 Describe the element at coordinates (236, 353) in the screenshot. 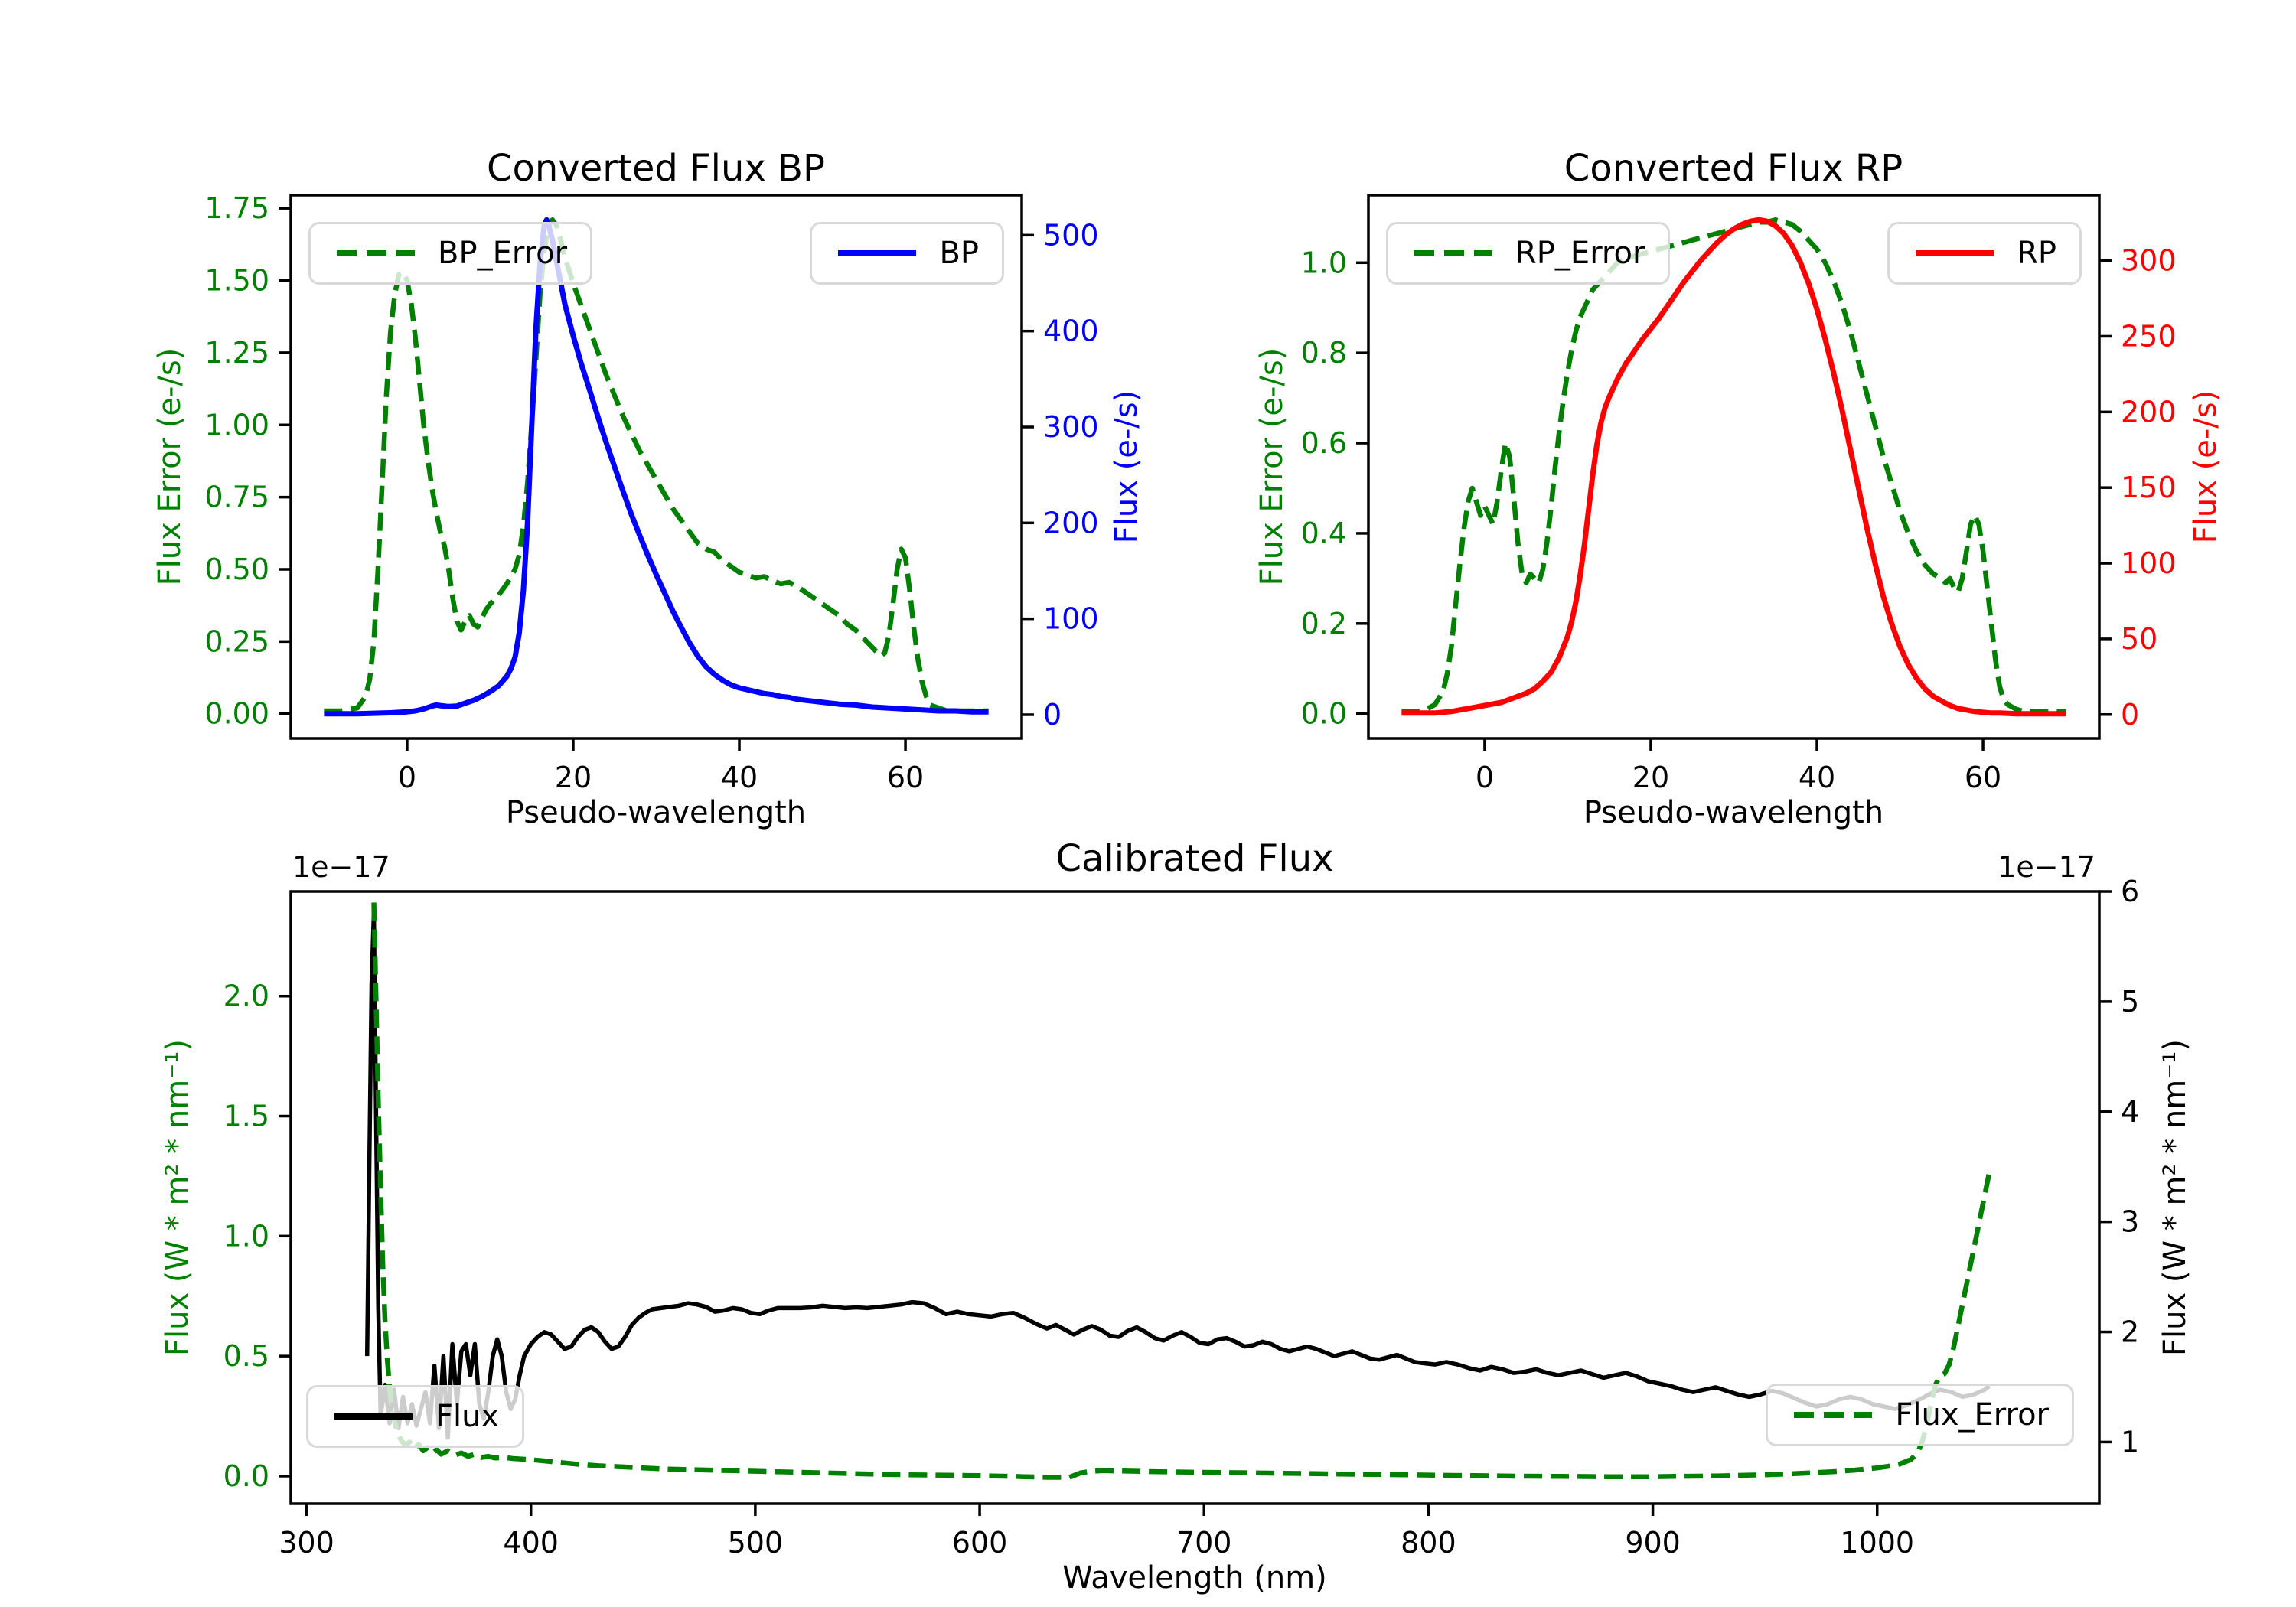

I see `left-tick-label: 1.25` at that location.